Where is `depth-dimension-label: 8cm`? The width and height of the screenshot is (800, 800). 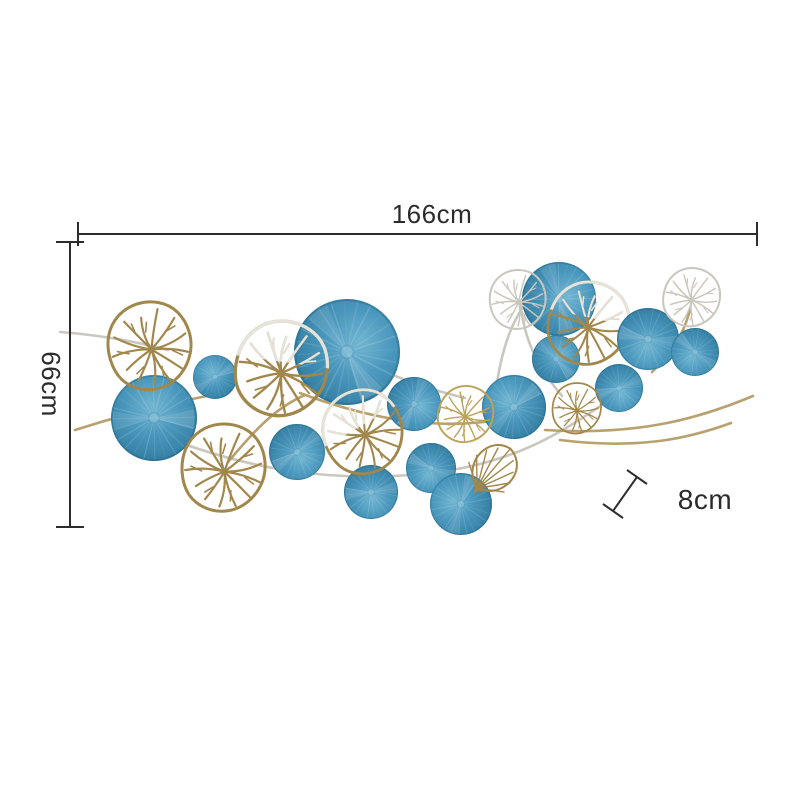 depth-dimension-label: 8cm is located at coordinates (705, 499).